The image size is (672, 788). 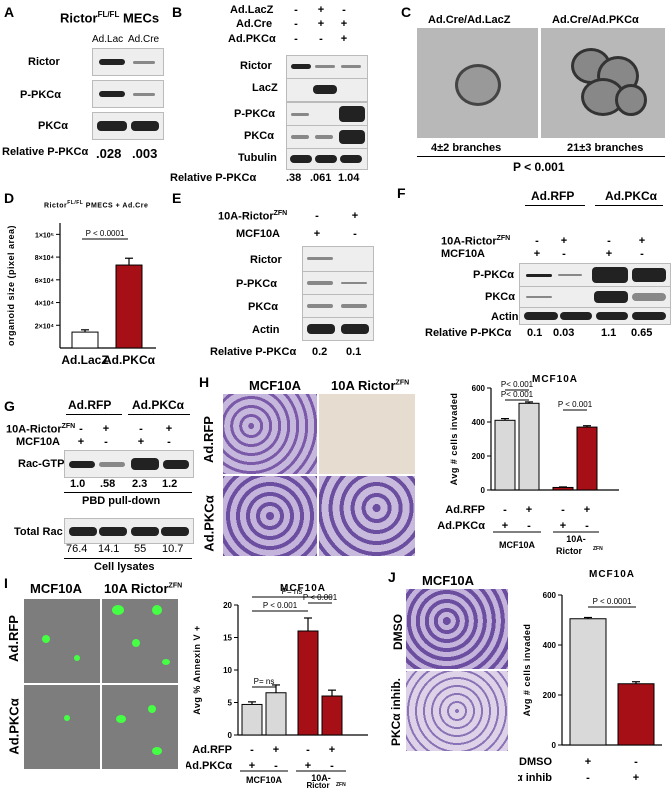 I want to click on band-value: 55, so click(x=140, y=549).